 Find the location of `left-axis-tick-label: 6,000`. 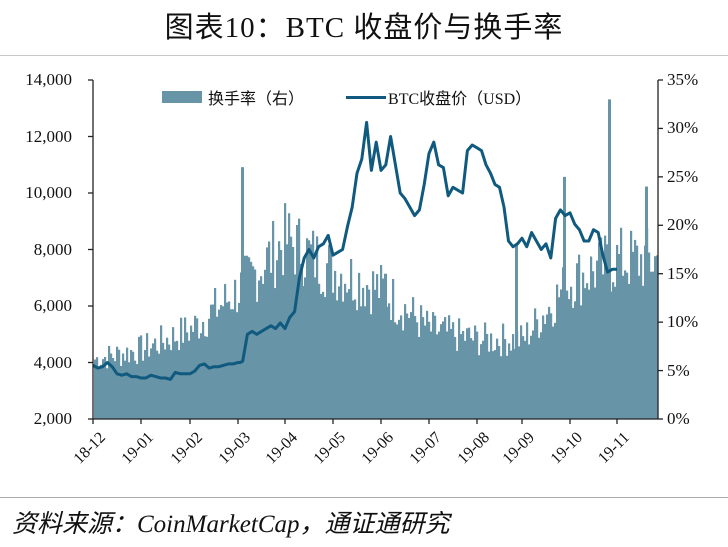

left-axis-tick-label: 6,000 is located at coordinates (52, 305).